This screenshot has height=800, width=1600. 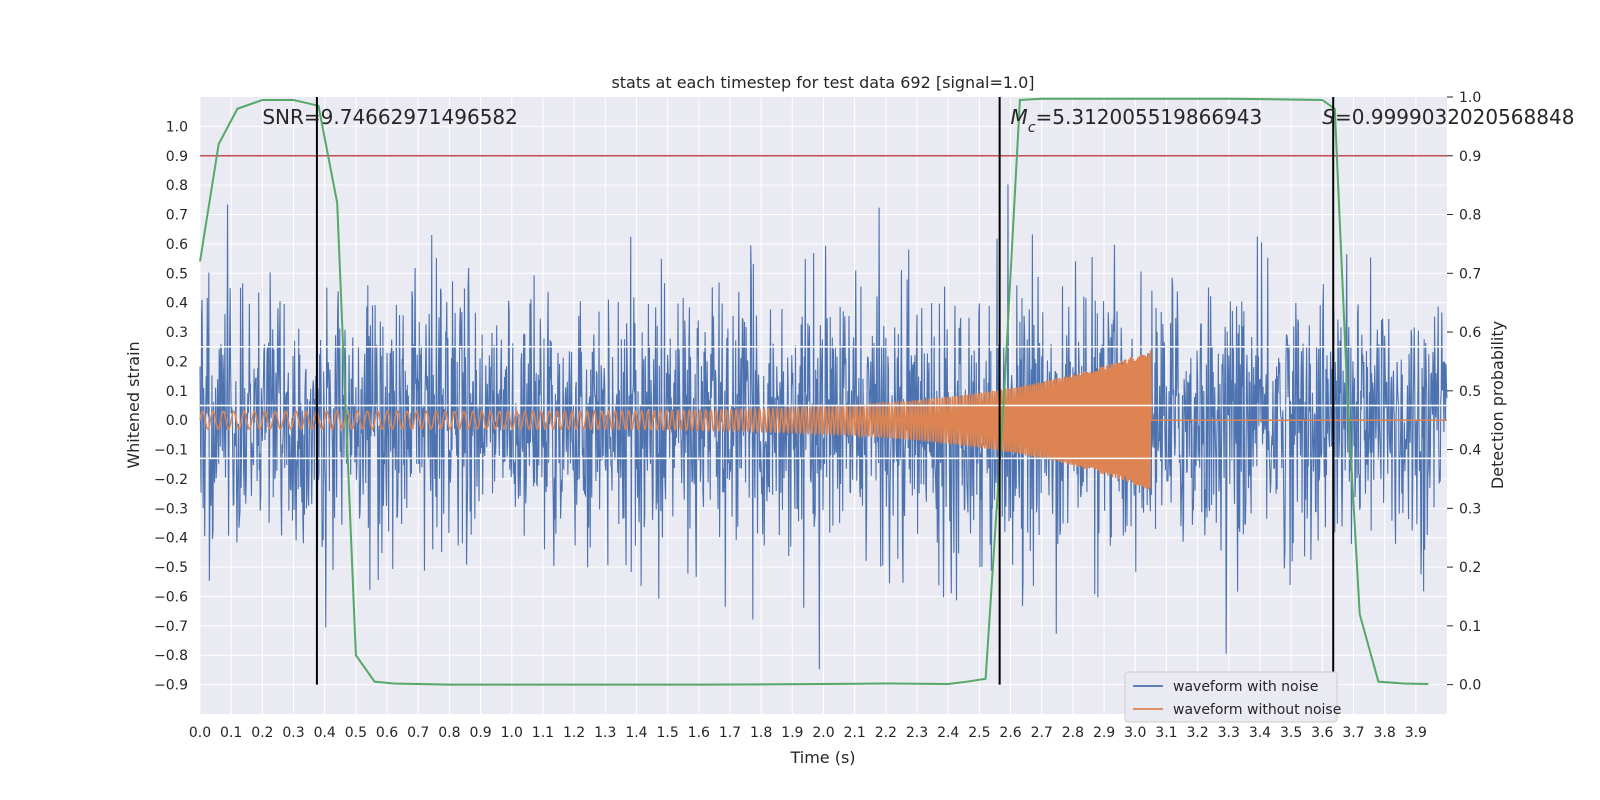 I want to click on x-tick-label: 0.4, so click(x=325, y=733).